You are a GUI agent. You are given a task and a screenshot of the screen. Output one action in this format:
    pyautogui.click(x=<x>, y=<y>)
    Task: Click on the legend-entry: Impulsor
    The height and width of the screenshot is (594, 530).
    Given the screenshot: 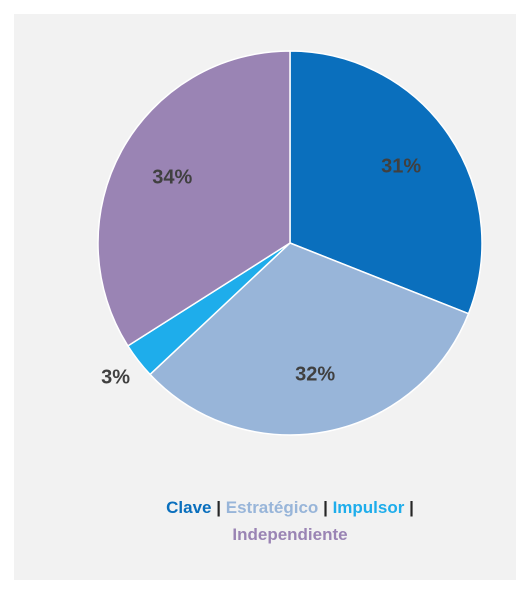 What is the action you would take?
    pyautogui.click(x=369, y=507)
    